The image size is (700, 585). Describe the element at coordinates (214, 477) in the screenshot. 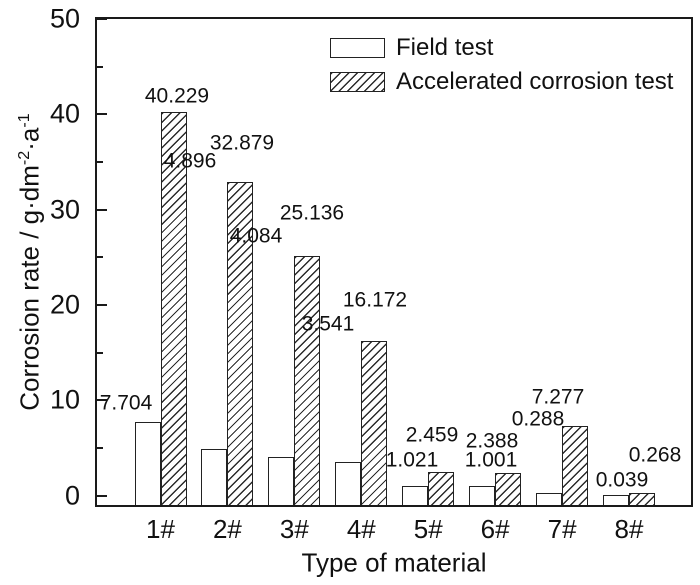

I see `bar-field-2#` at that location.